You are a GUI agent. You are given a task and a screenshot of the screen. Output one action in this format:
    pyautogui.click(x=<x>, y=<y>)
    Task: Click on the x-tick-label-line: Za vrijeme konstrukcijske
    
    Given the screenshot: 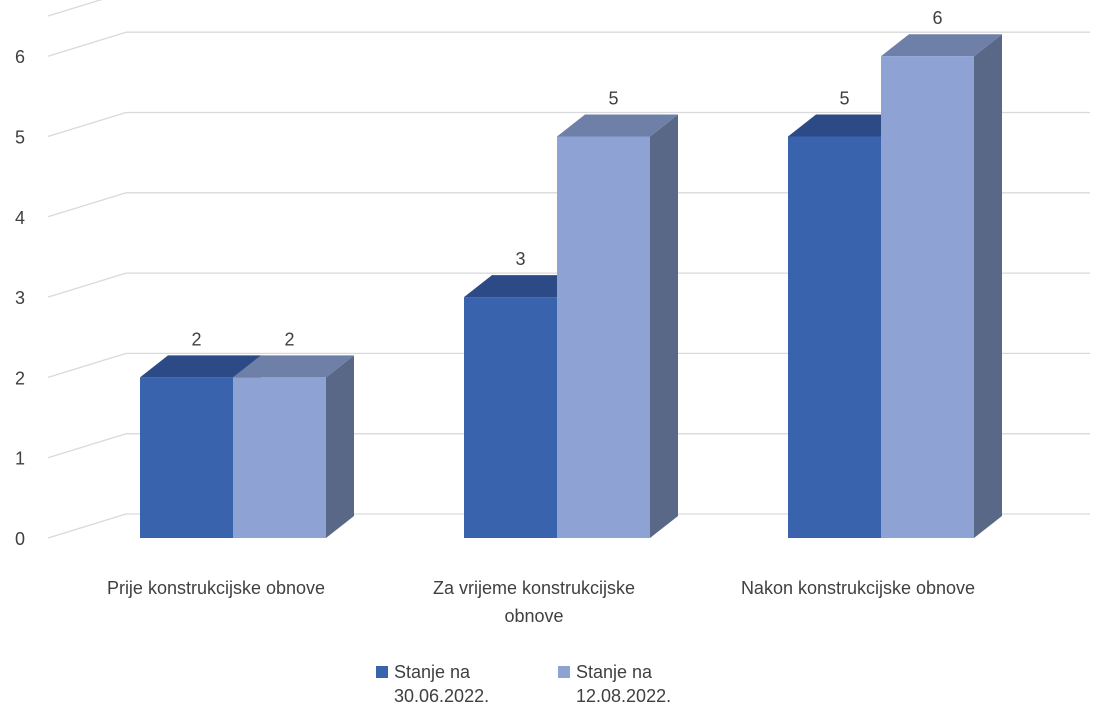 What is the action you would take?
    pyautogui.click(x=534, y=588)
    